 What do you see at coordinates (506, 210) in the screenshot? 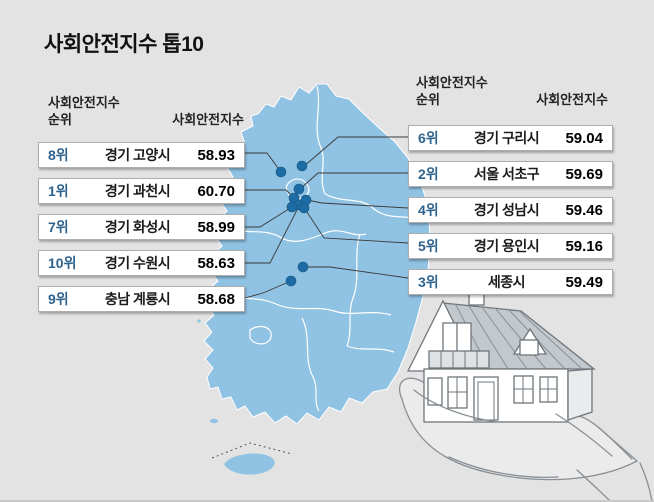
I see `city-label: 경기 성남시` at bounding box center [506, 210].